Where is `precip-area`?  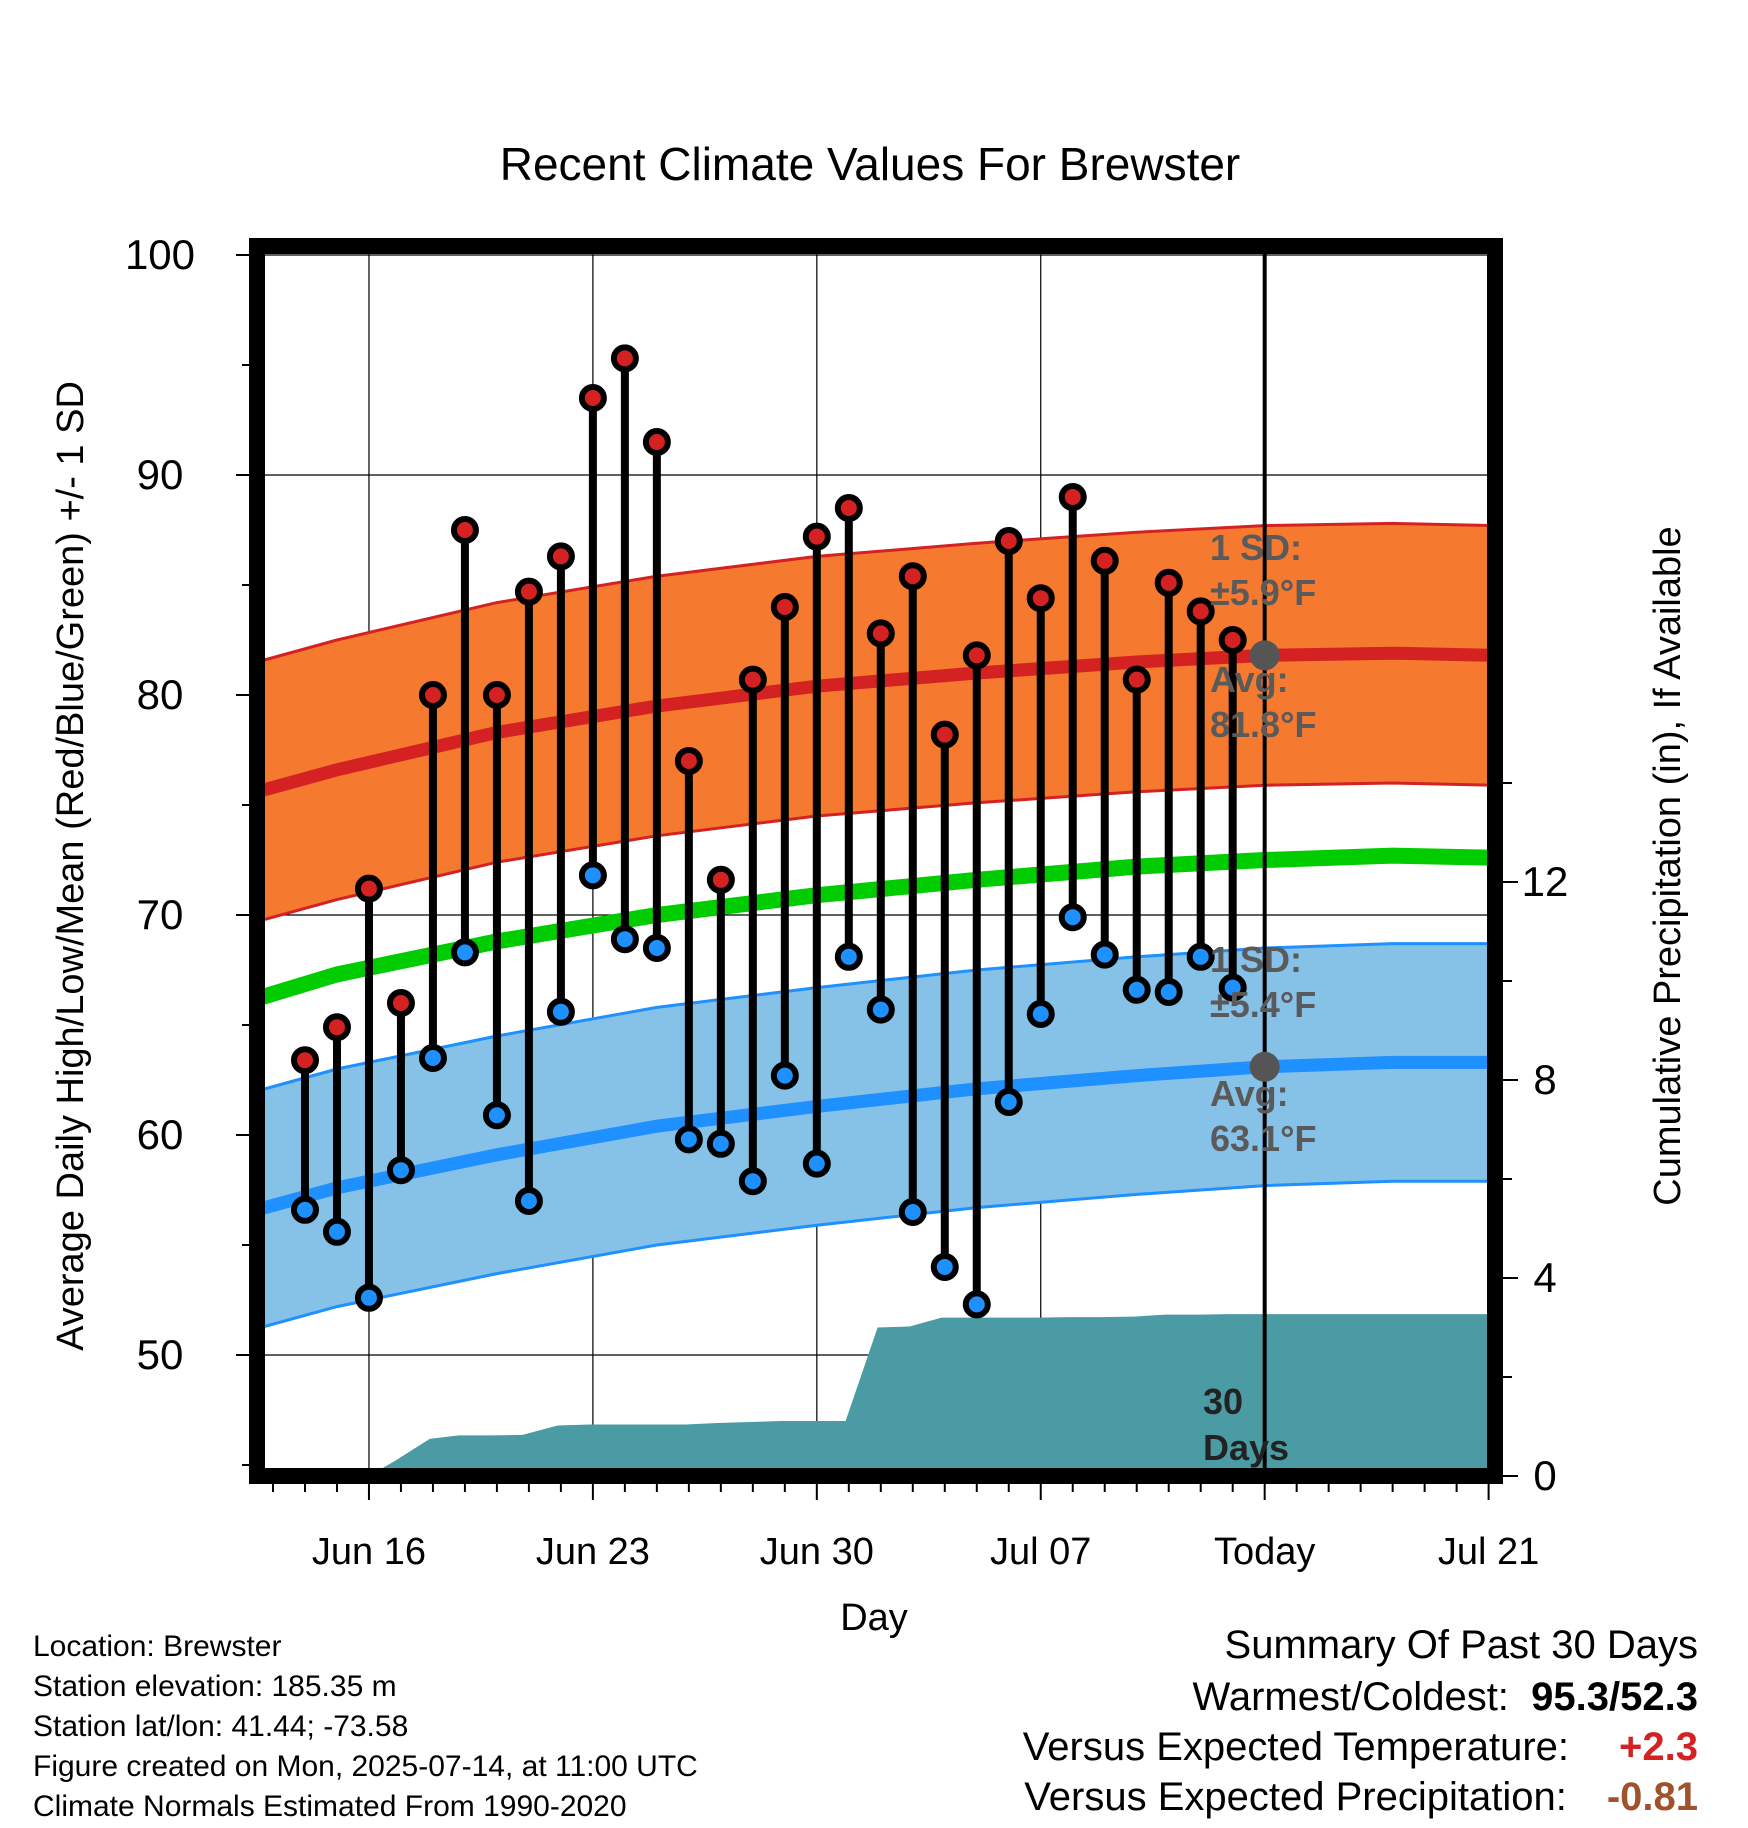
precip-area is located at coordinates (931, 1395).